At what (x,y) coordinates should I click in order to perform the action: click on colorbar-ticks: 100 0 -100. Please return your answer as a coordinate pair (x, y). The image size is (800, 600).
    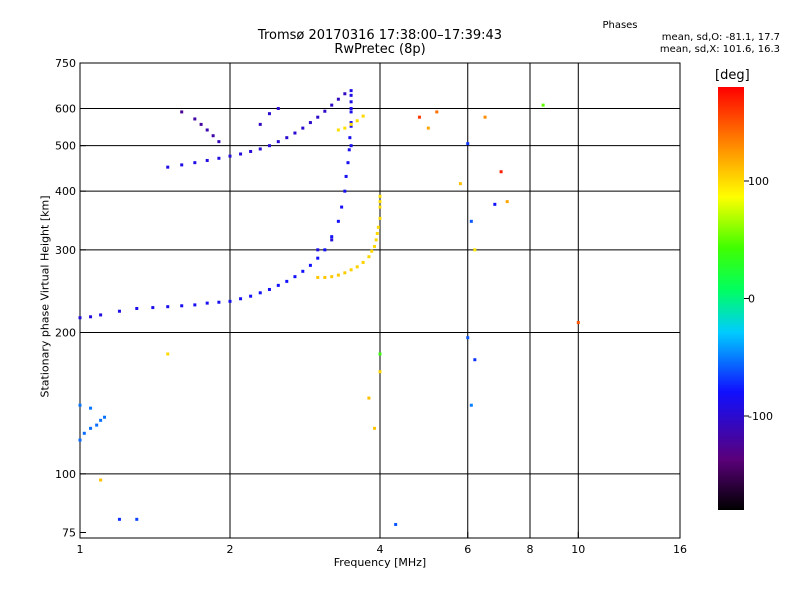
    Looking at the image, I should click on (758, 299).